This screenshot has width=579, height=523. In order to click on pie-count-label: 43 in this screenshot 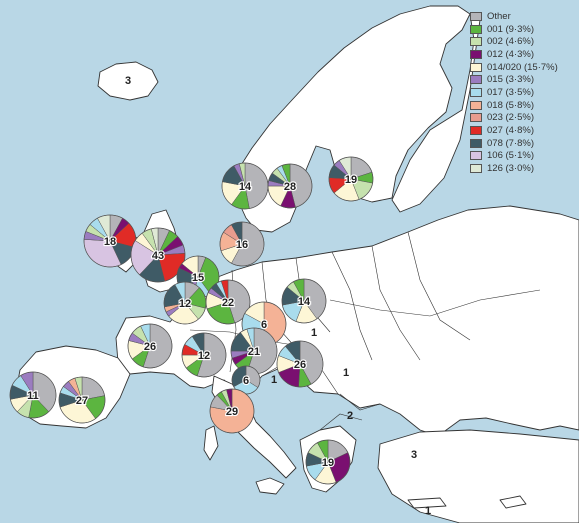, I will do `click(158, 256)`.